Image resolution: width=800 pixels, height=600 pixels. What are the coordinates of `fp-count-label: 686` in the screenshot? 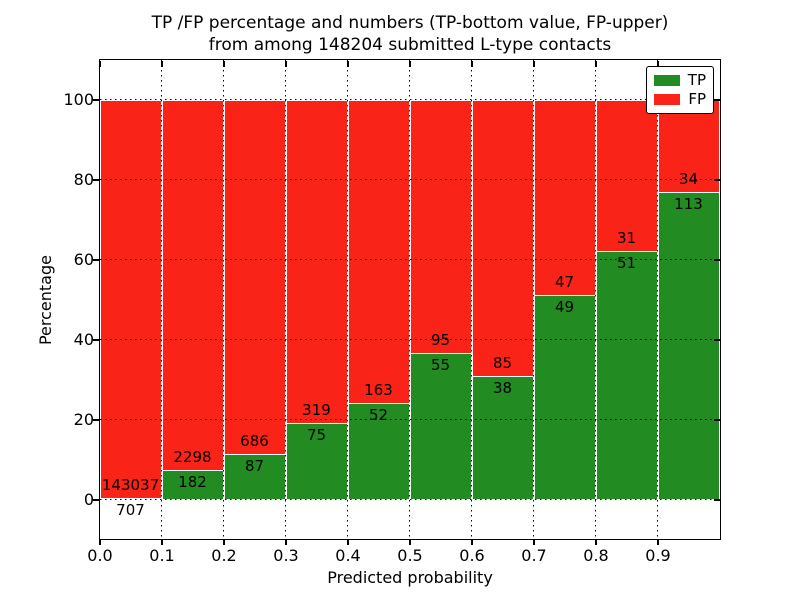 It's located at (254, 441).